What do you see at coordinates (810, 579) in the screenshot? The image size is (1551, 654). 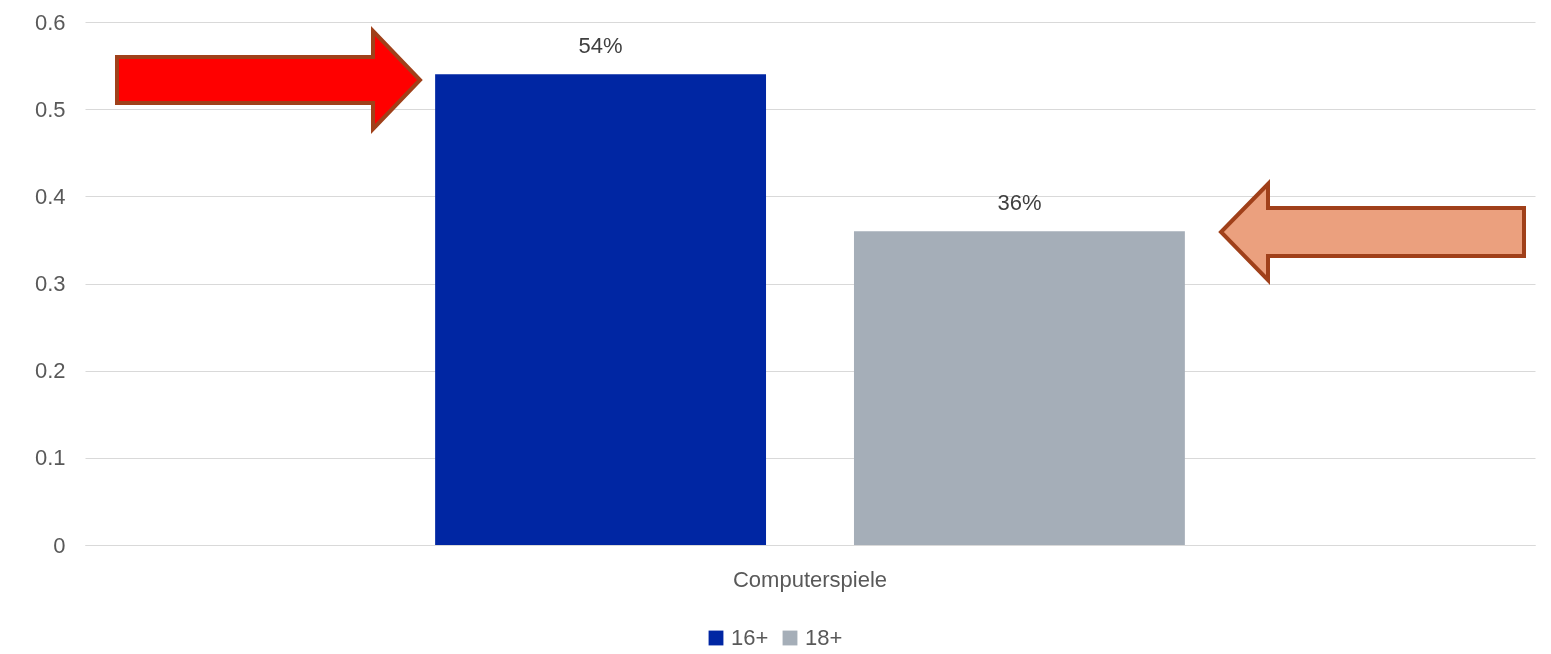 I see `x-tick-label: Computerspiele` at bounding box center [810, 579].